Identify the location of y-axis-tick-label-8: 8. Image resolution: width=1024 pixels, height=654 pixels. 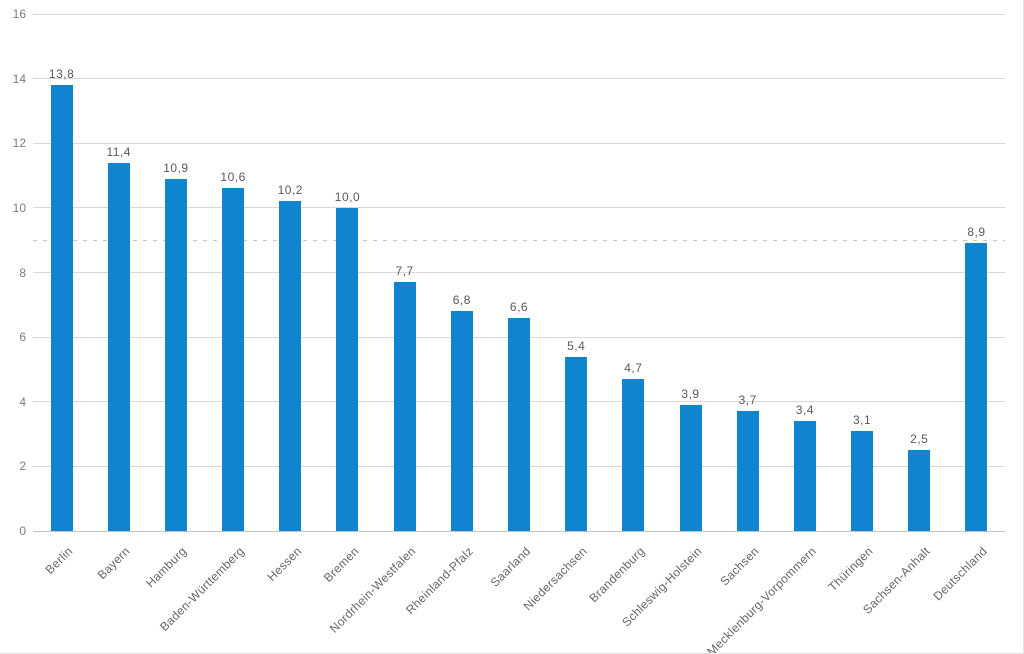
(22, 272).